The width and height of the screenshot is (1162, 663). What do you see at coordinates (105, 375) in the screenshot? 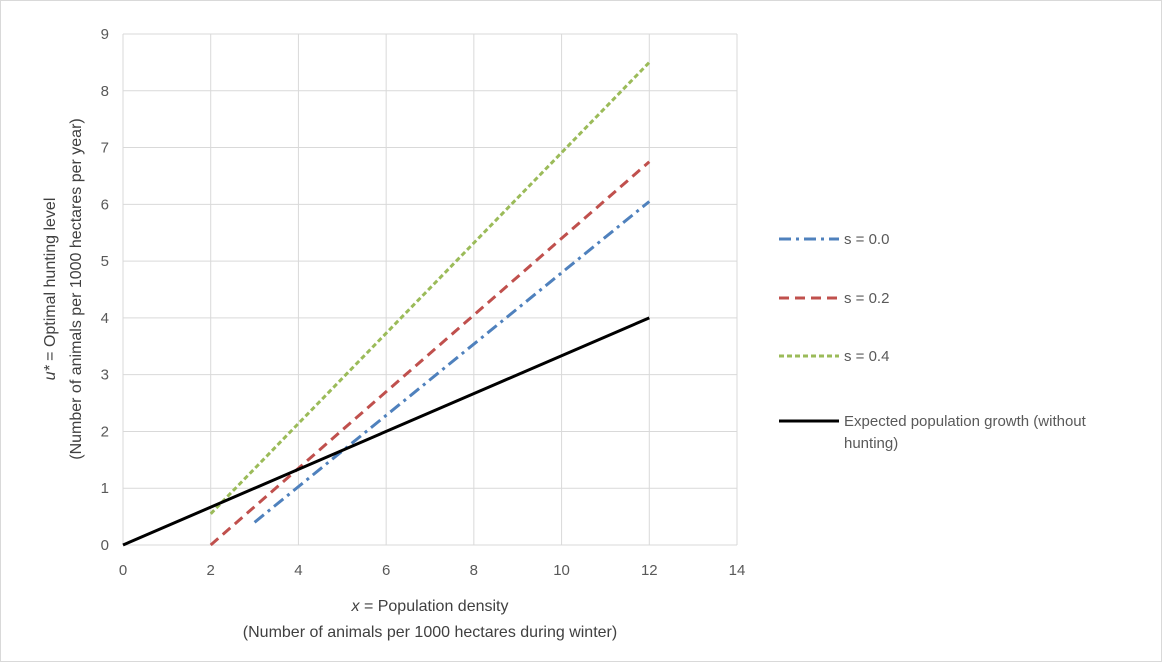
I see `y-tick-label: 3` at bounding box center [105, 375].